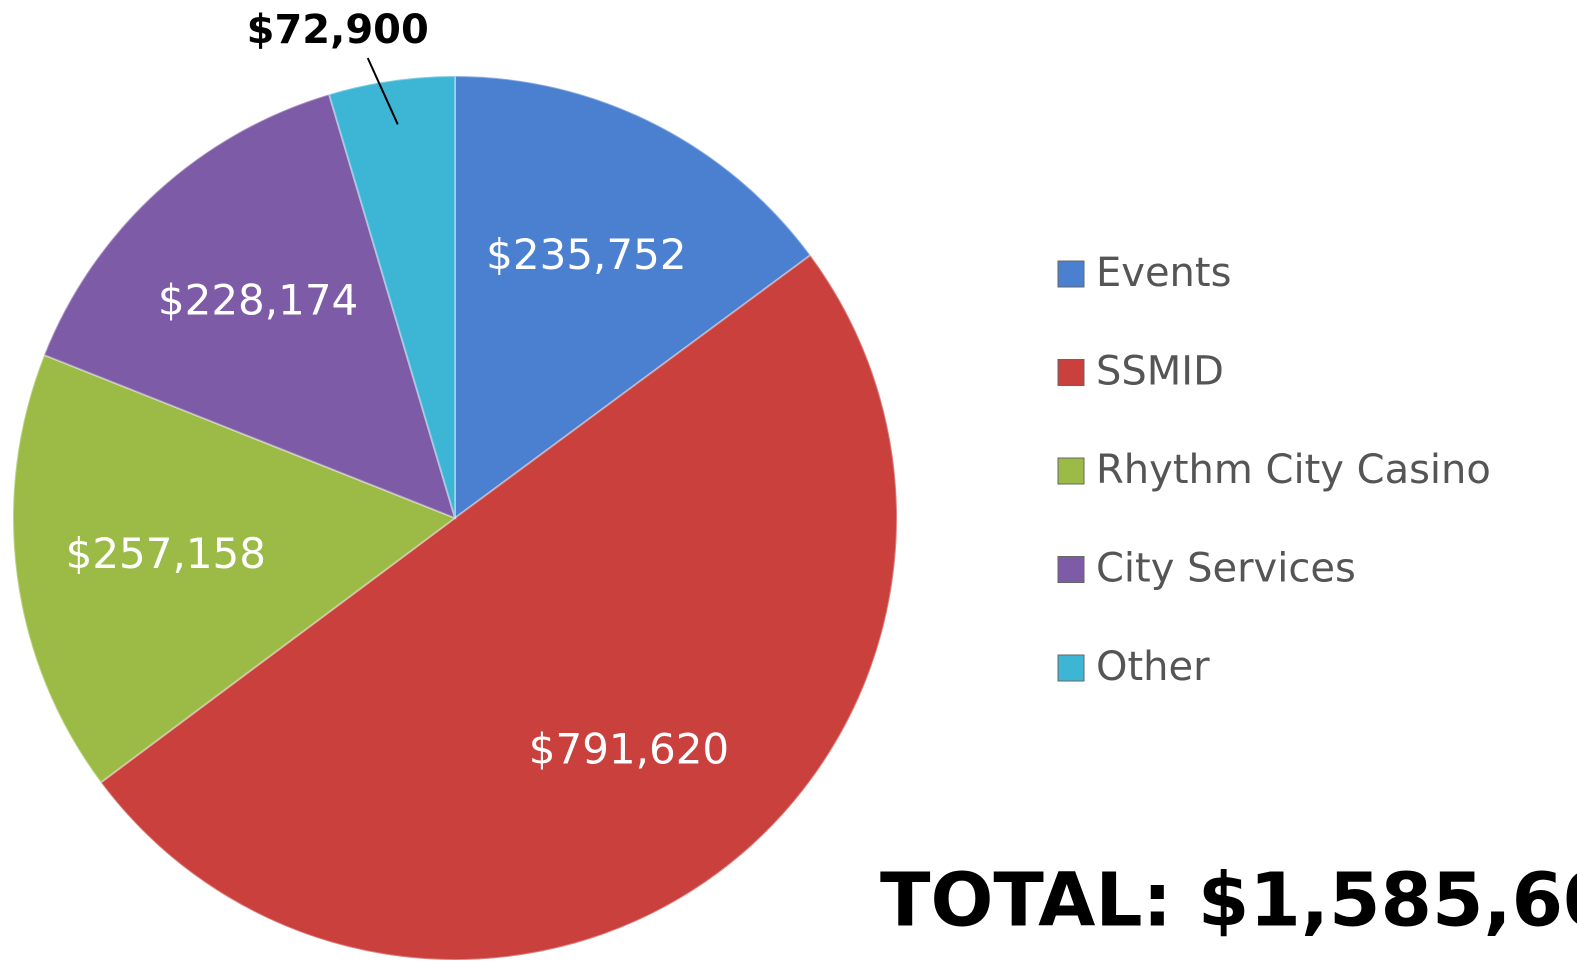 The height and width of the screenshot is (964, 1577). I want to click on leader-line, so click(382, 91).